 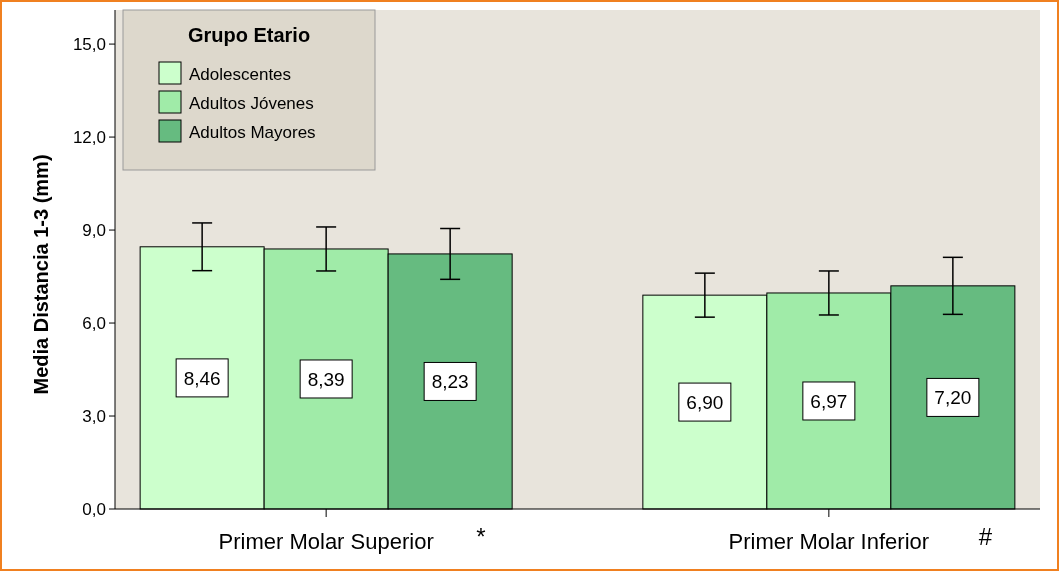 What do you see at coordinates (326, 541) in the screenshot?
I see `x-tick-label: Primer Molar Superior` at bounding box center [326, 541].